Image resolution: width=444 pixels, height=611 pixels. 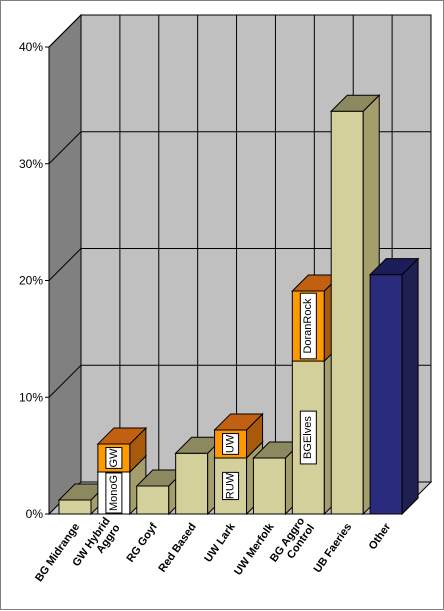 I want to click on bar-segment: GW, so click(x=122, y=450).